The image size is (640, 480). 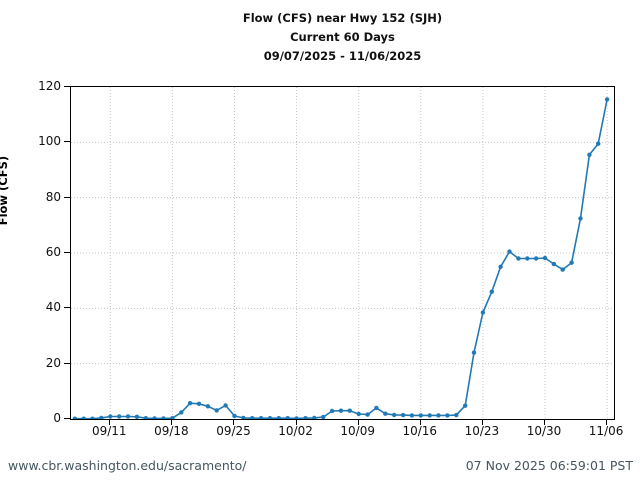 I want to click on chart-title-line-1: Flow (CFS) near Hwy 152 (SJH), so click(x=342, y=18).